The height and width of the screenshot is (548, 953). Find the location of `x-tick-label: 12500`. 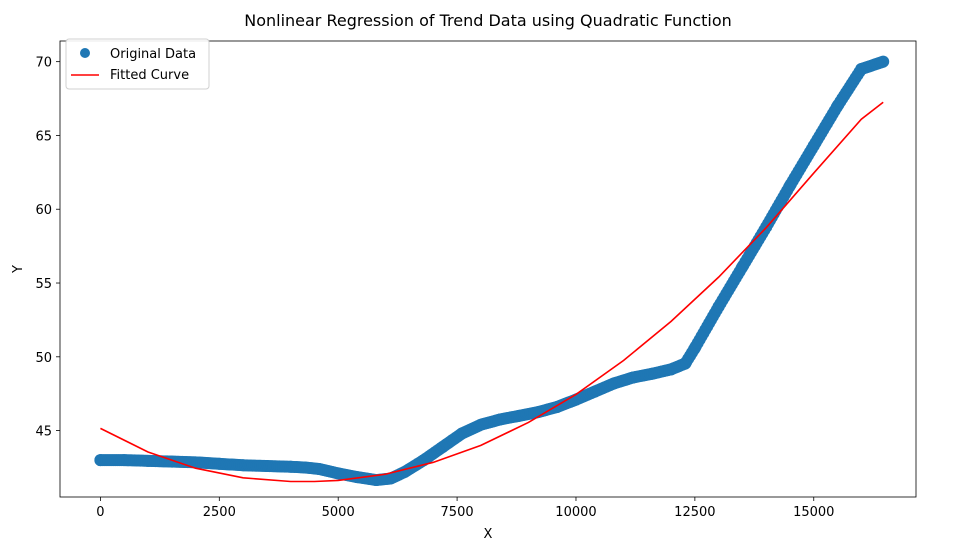

x-tick-label: 12500 is located at coordinates (694, 512).